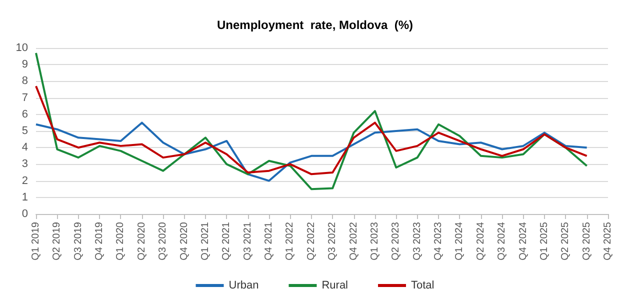 This screenshot has width=630, height=308. Describe the element at coordinates (184, 241) in the screenshot. I see `x-tick-label: Q4 2020` at that location.